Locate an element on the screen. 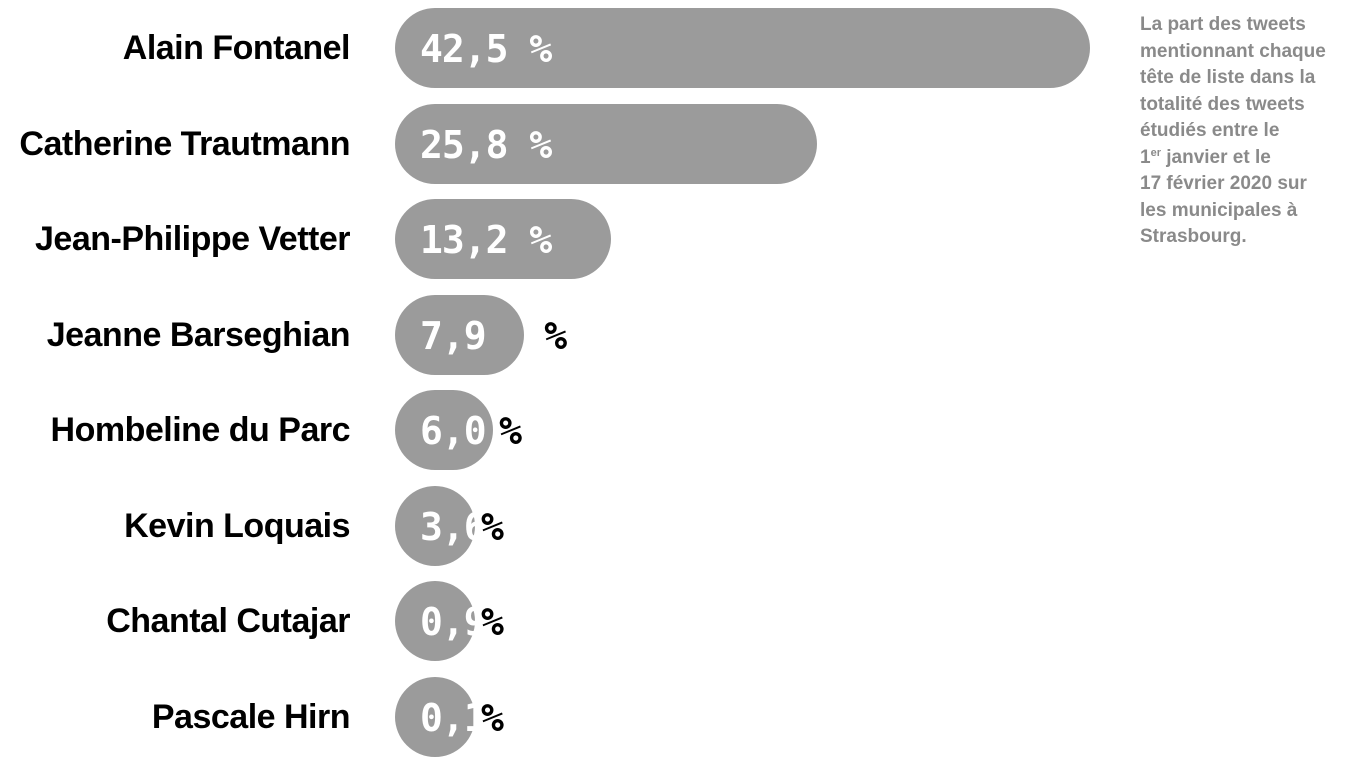 The height and width of the screenshot is (759, 1359). category-label: Pascale Hirn is located at coordinates (251, 716).